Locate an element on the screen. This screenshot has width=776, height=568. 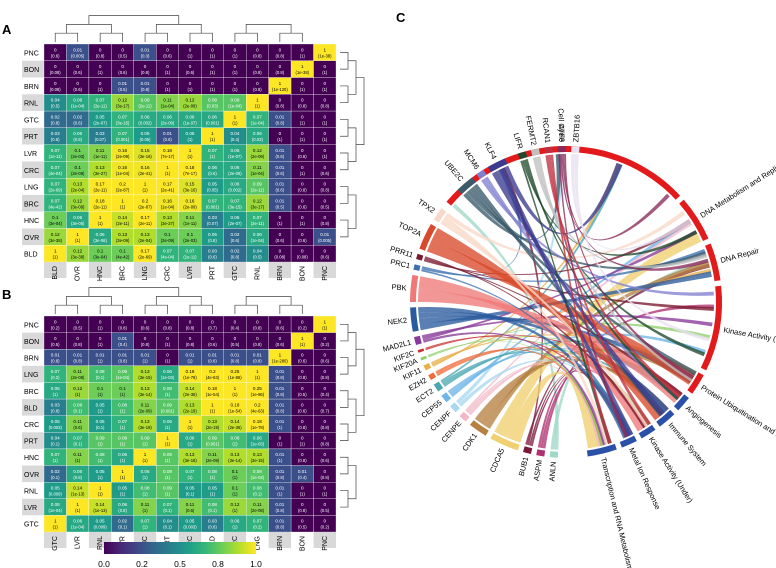
heatmap-b-cell-value: 0.1 is located at coordinates (235, 471).